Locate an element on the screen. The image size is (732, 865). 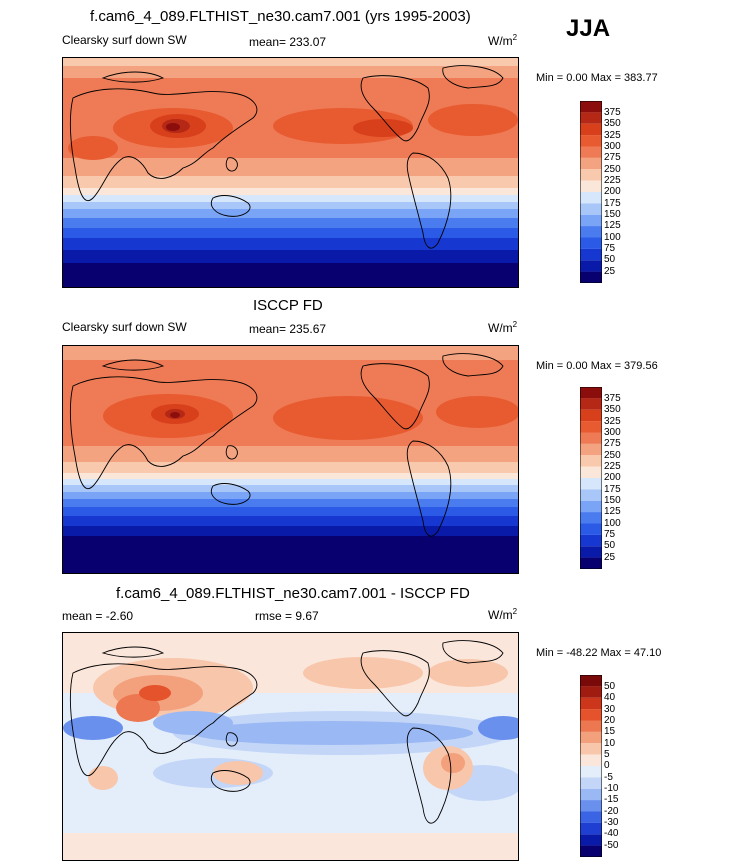
panel-1-mean: mean= 233.07 is located at coordinates (288, 42).